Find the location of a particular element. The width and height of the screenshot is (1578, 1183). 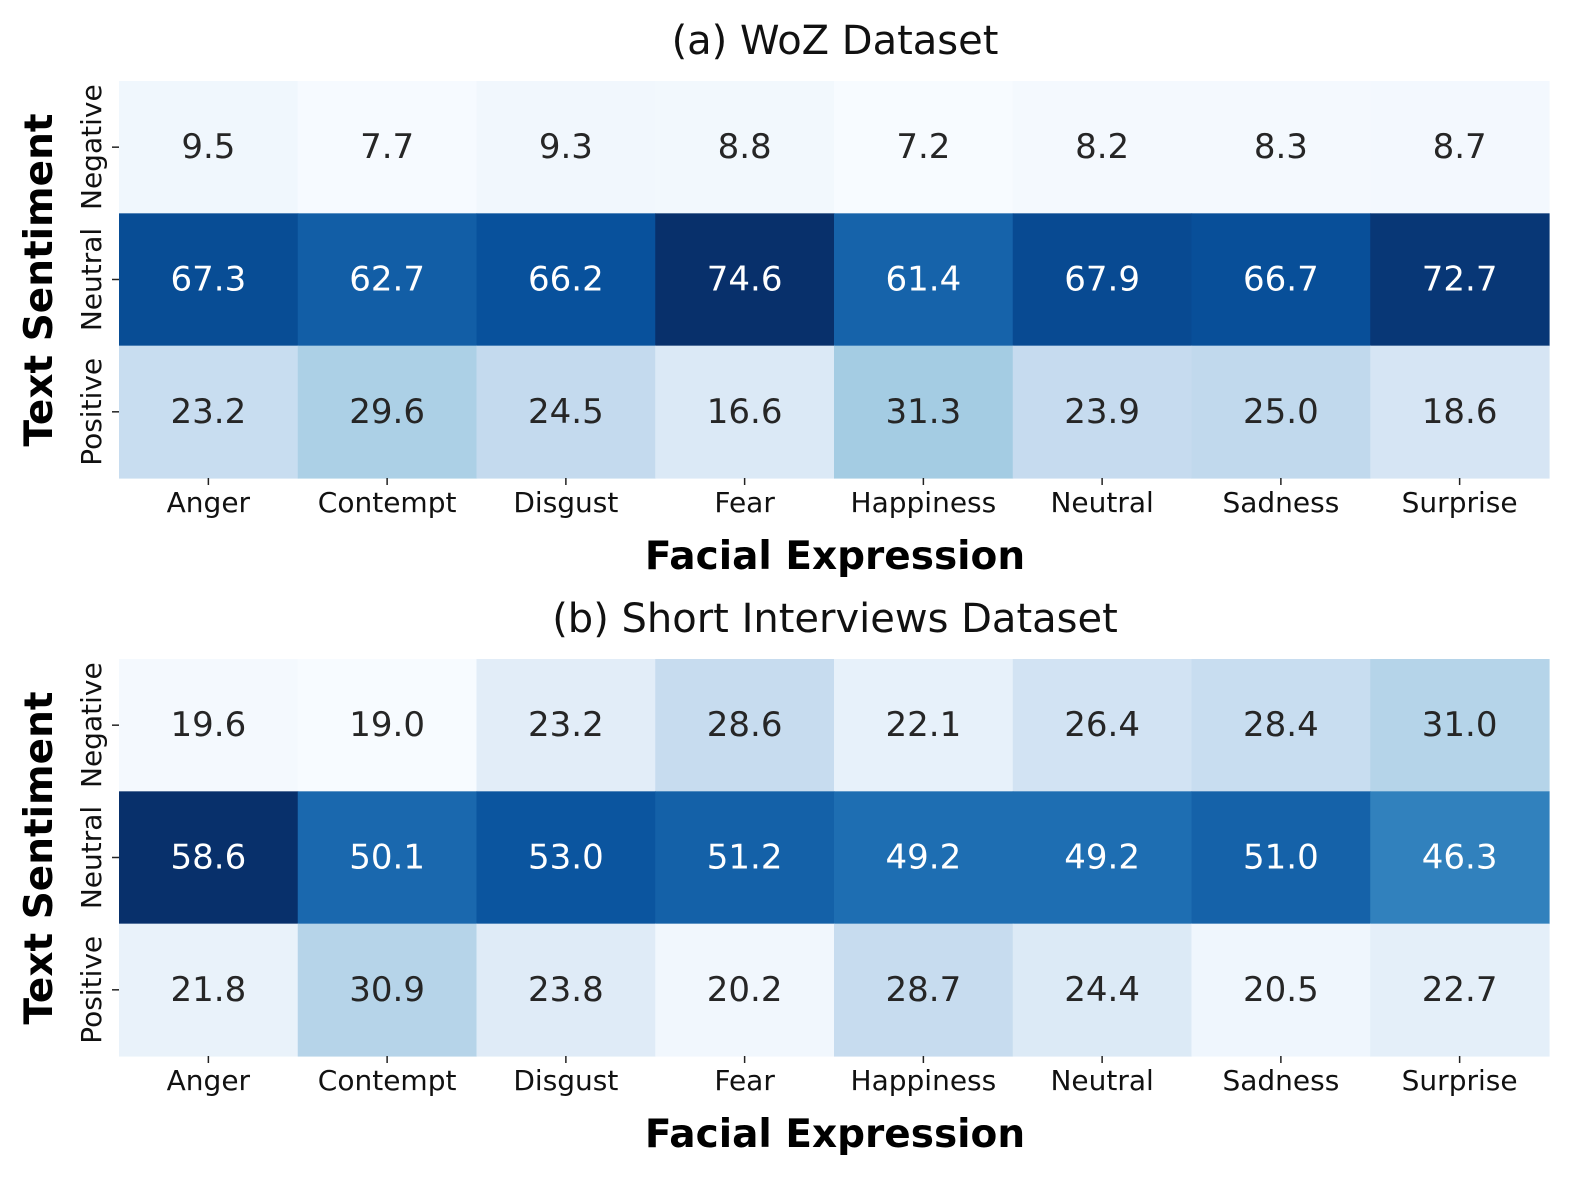

data-label-positive-neutral: 24.4 is located at coordinates (1102, 990).